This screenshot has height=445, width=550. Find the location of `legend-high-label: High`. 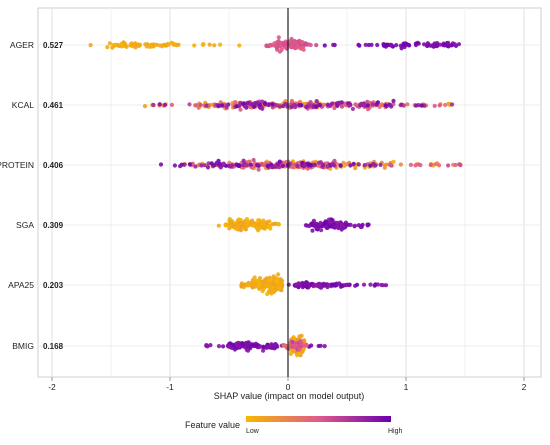

legend-high-label: High is located at coordinates (395, 431).